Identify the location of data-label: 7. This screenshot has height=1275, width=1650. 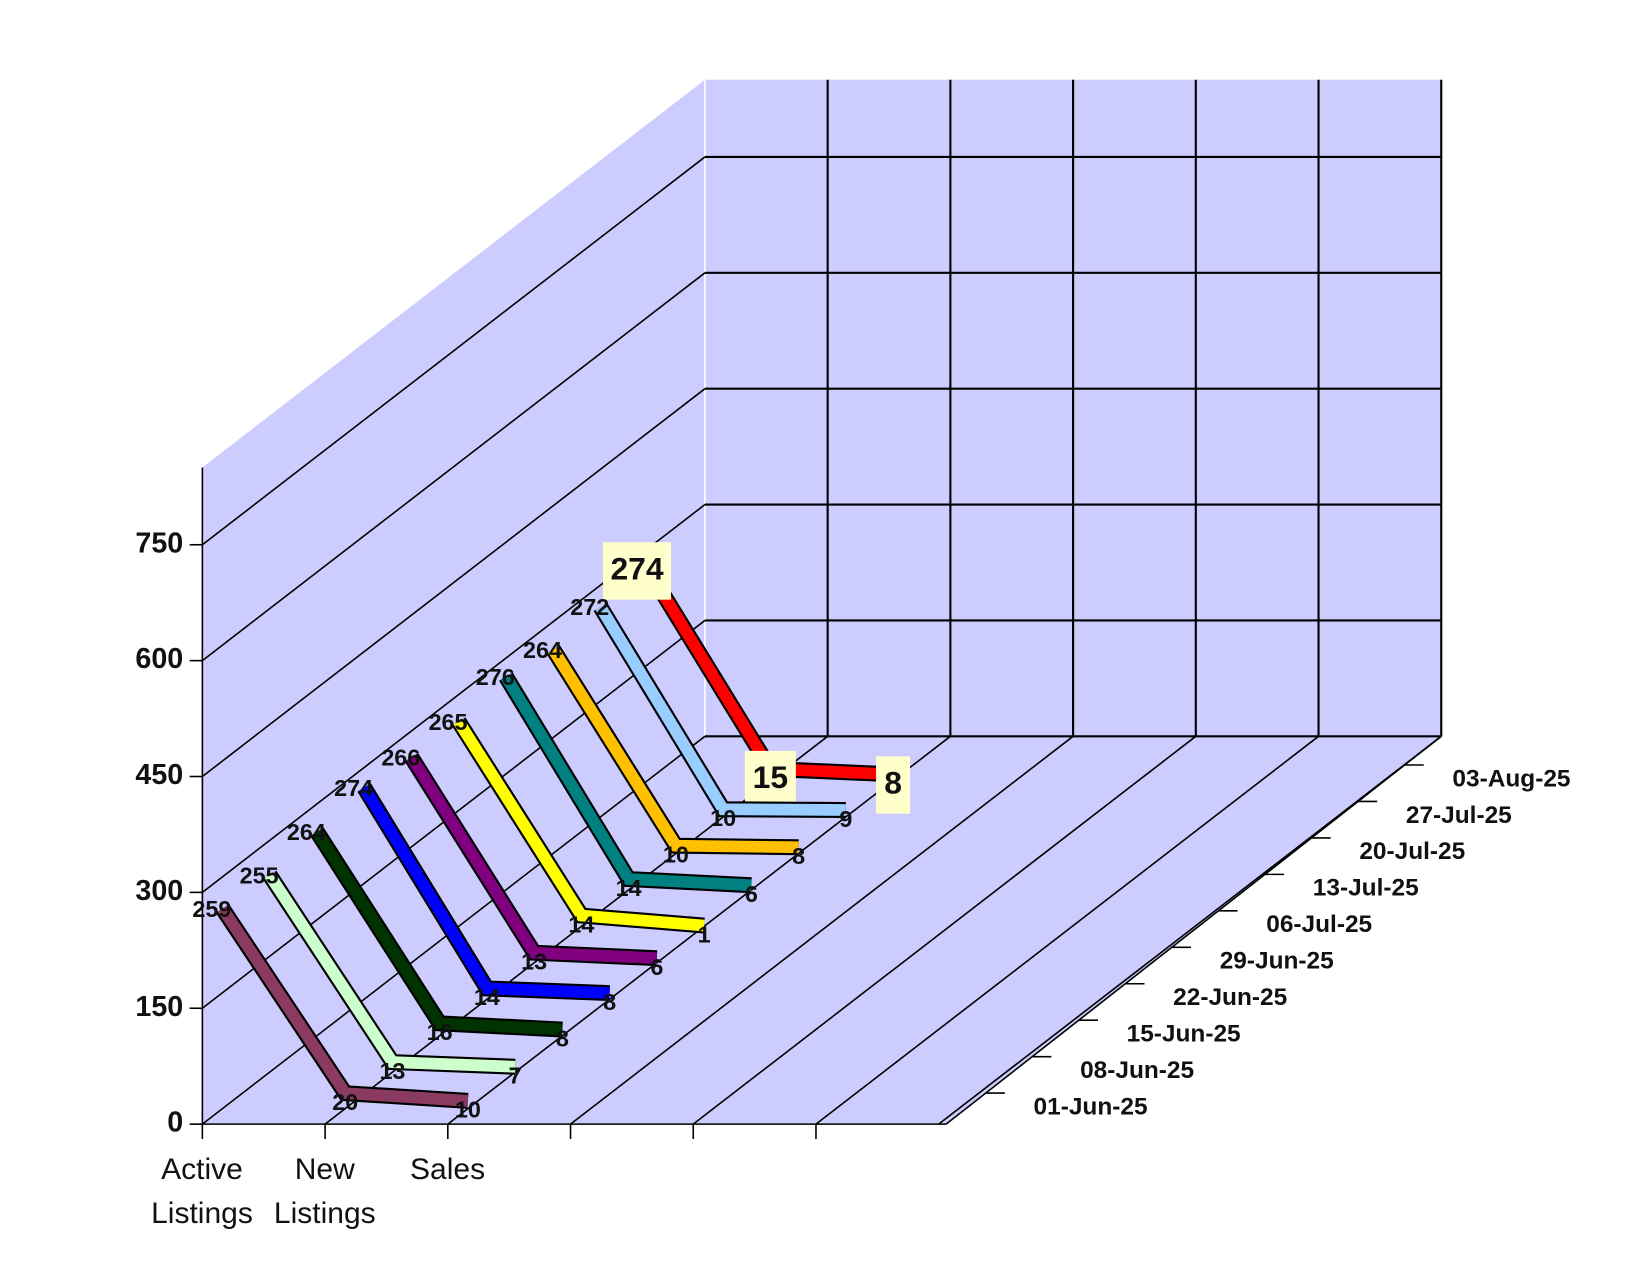
(515, 1076).